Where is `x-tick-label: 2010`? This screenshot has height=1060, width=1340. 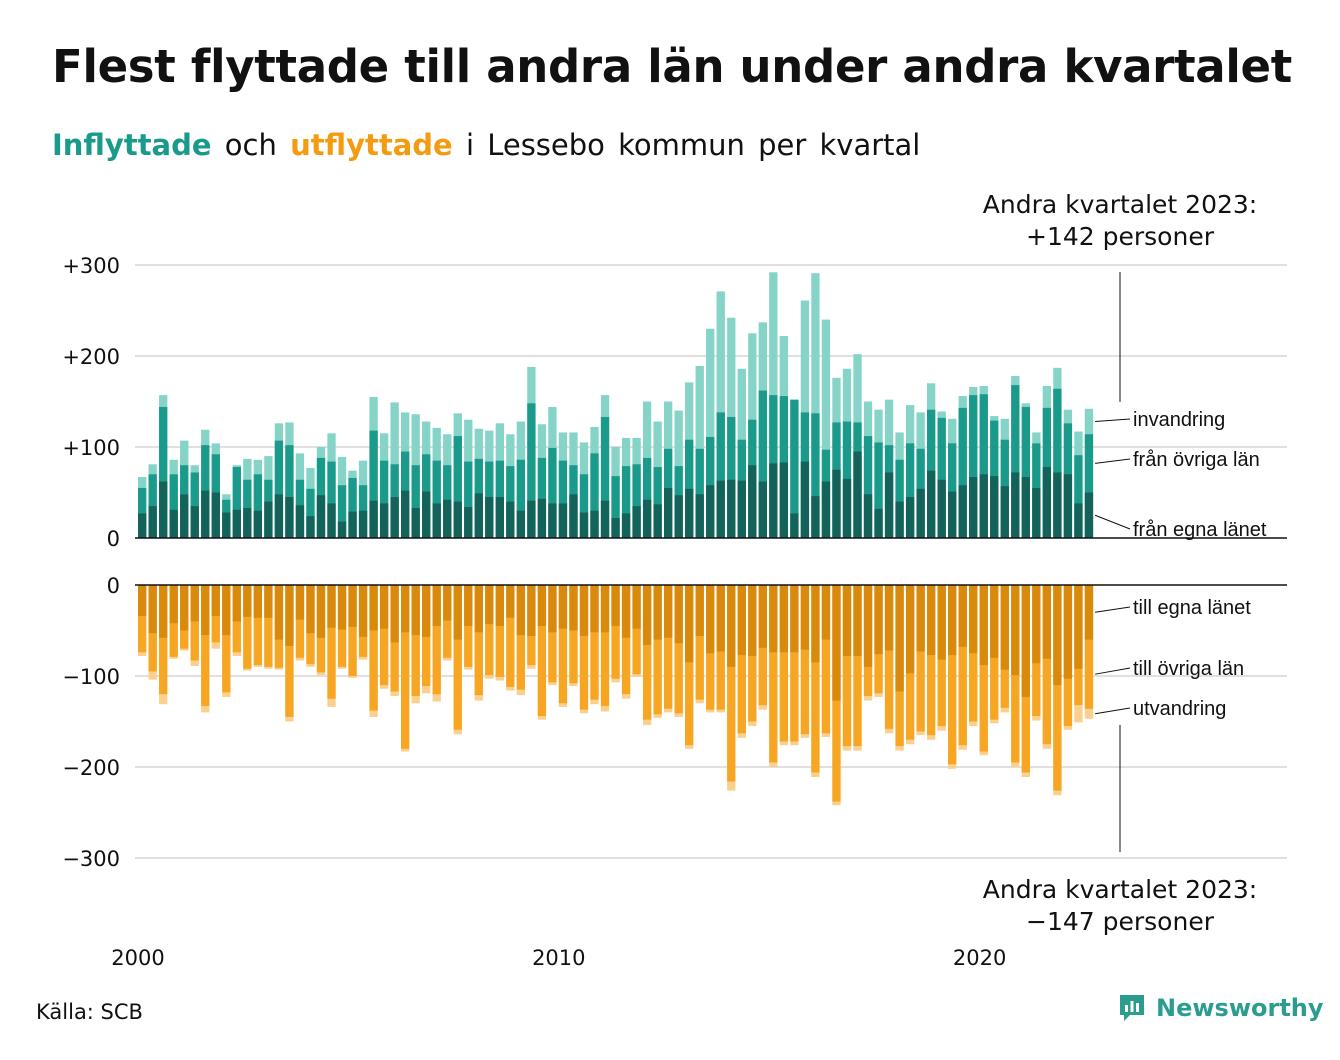 x-tick-label: 2010 is located at coordinates (558, 958).